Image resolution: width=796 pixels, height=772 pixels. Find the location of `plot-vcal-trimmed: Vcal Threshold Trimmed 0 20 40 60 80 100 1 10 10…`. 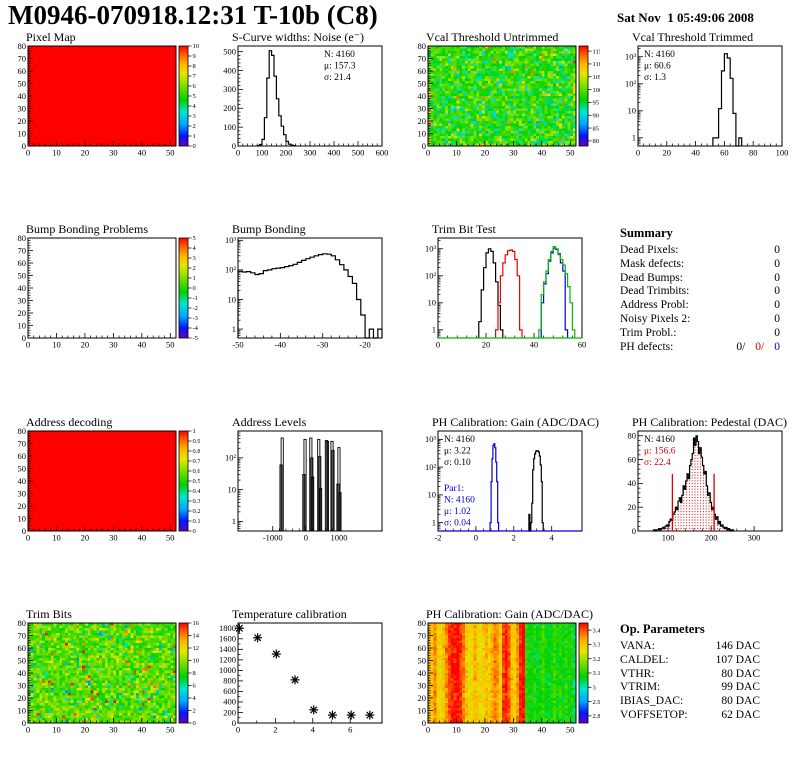

plot-vcal-trimmed: Vcal Threshold Trimmed 0 20 40 60 80 100 1 10 10… is located at coordinates (700, 98).